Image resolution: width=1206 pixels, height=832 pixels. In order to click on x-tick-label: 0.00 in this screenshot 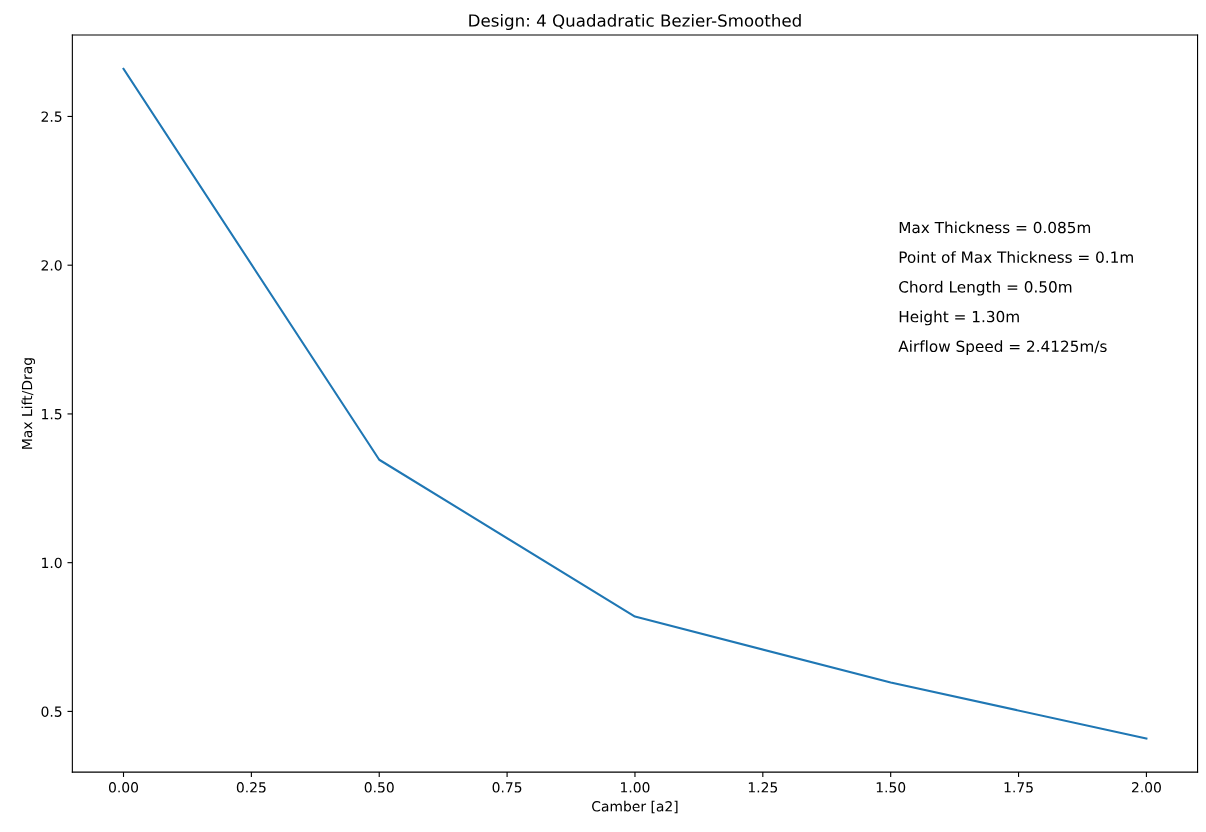, I will do `click(123, 787)`.